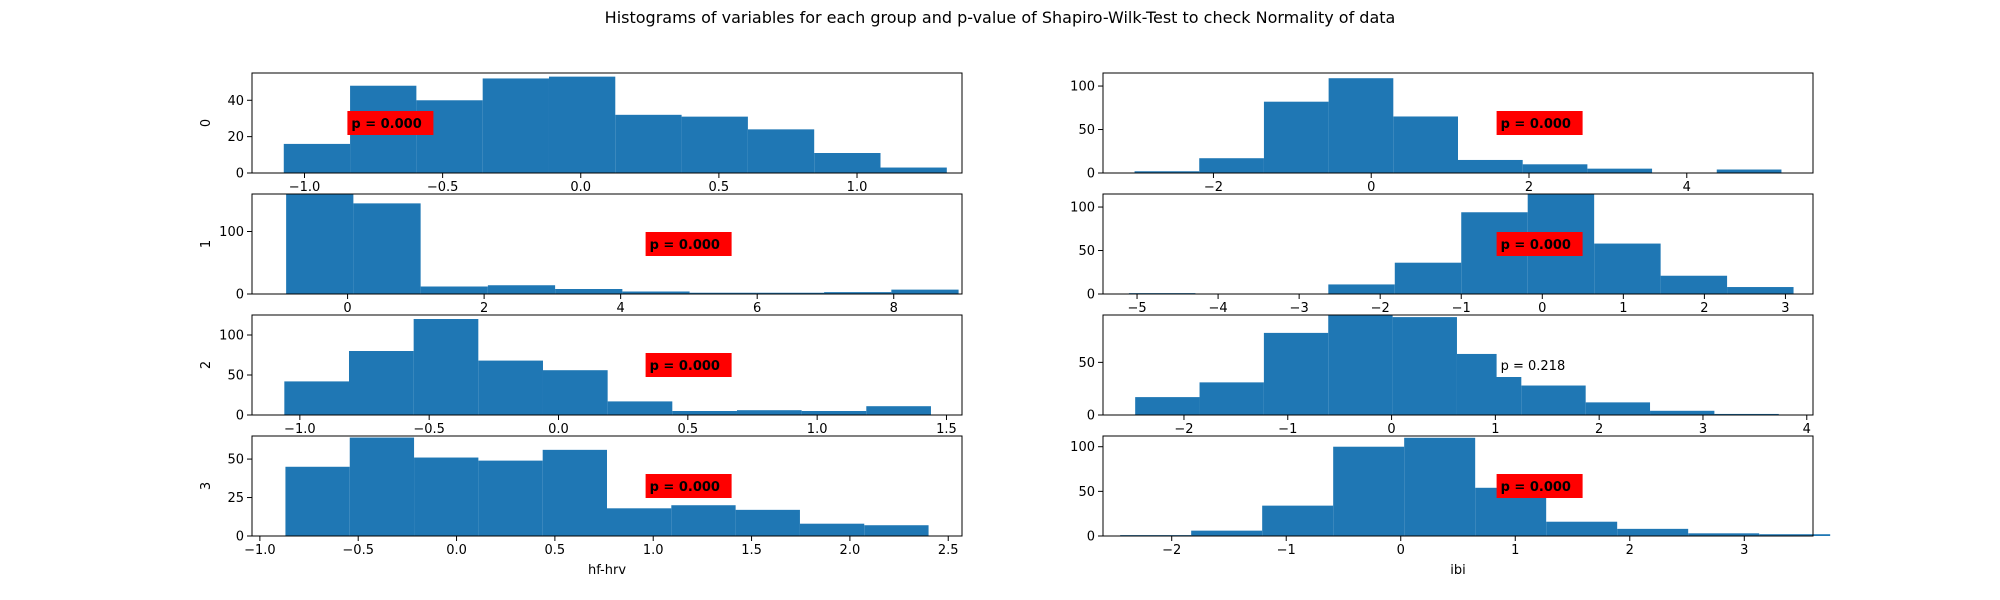 This screenshot has width=2000, height=600. I want to click on x-tick-label: 6, so click(757, 308).